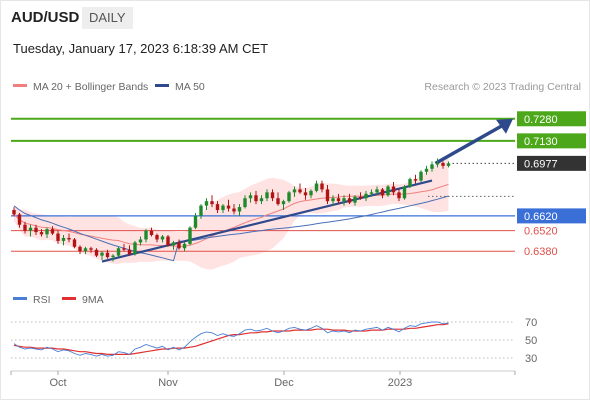  I want to click on ma9-legend-label: 9MA, so click(93, 300).